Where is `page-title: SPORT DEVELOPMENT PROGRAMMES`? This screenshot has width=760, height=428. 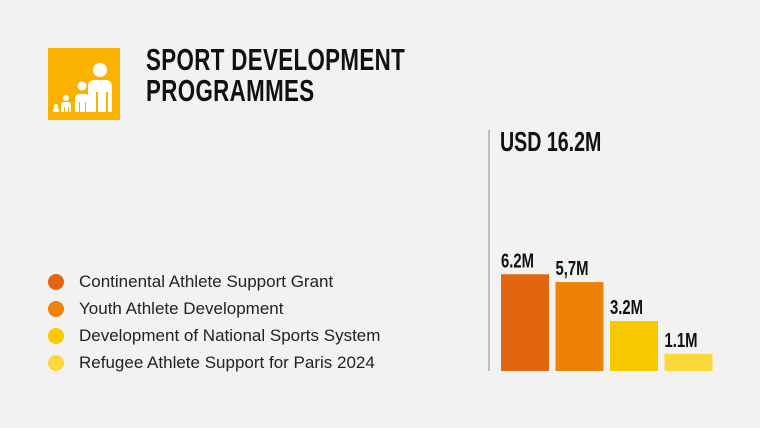 page-title: SPORT DEVELOPMENT PROGRAMMES is located at coordinates (275, 75).